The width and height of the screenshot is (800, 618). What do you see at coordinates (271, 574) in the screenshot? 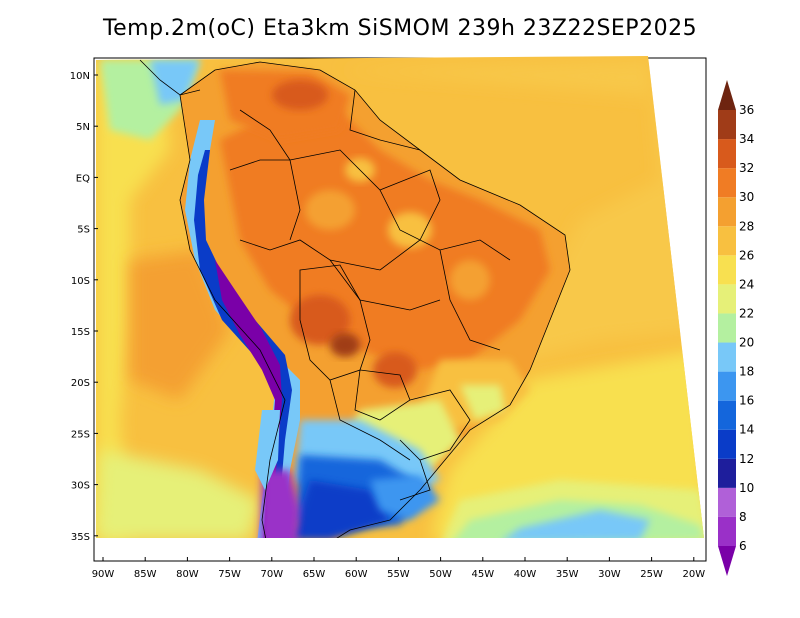
I see `lon-label: 70W` at bounding box center [271, 574].